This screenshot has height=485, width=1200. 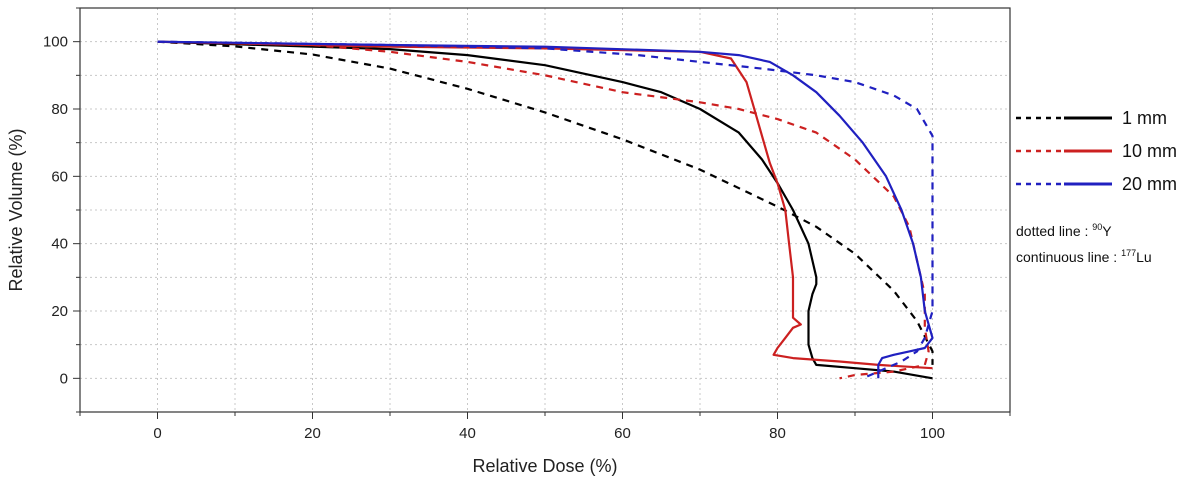 What do you see at coordinates (1097, 227) in the screenshot?
I see `note-dotted-sup: 90` at bounding box center [1097, 227].